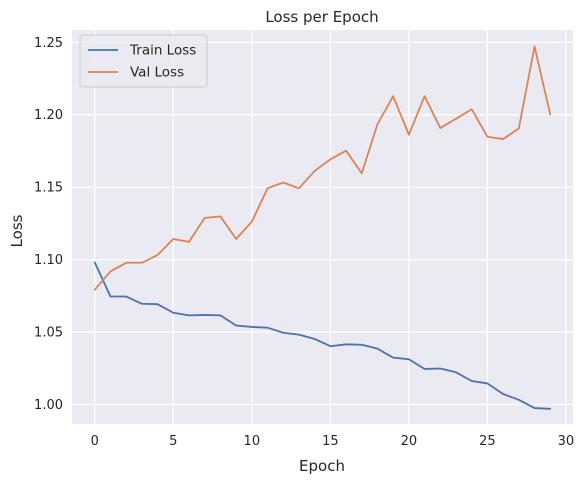 The image size is (583, 484). What do you see at coordinates (487, 441) in the screenshot?
I see `x-tick-label: 25` at bounding box center [487, 441].